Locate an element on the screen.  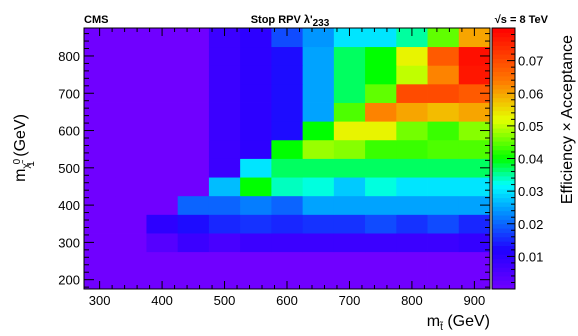
y-tick-label: 400 is located at coordinates (69, 205).